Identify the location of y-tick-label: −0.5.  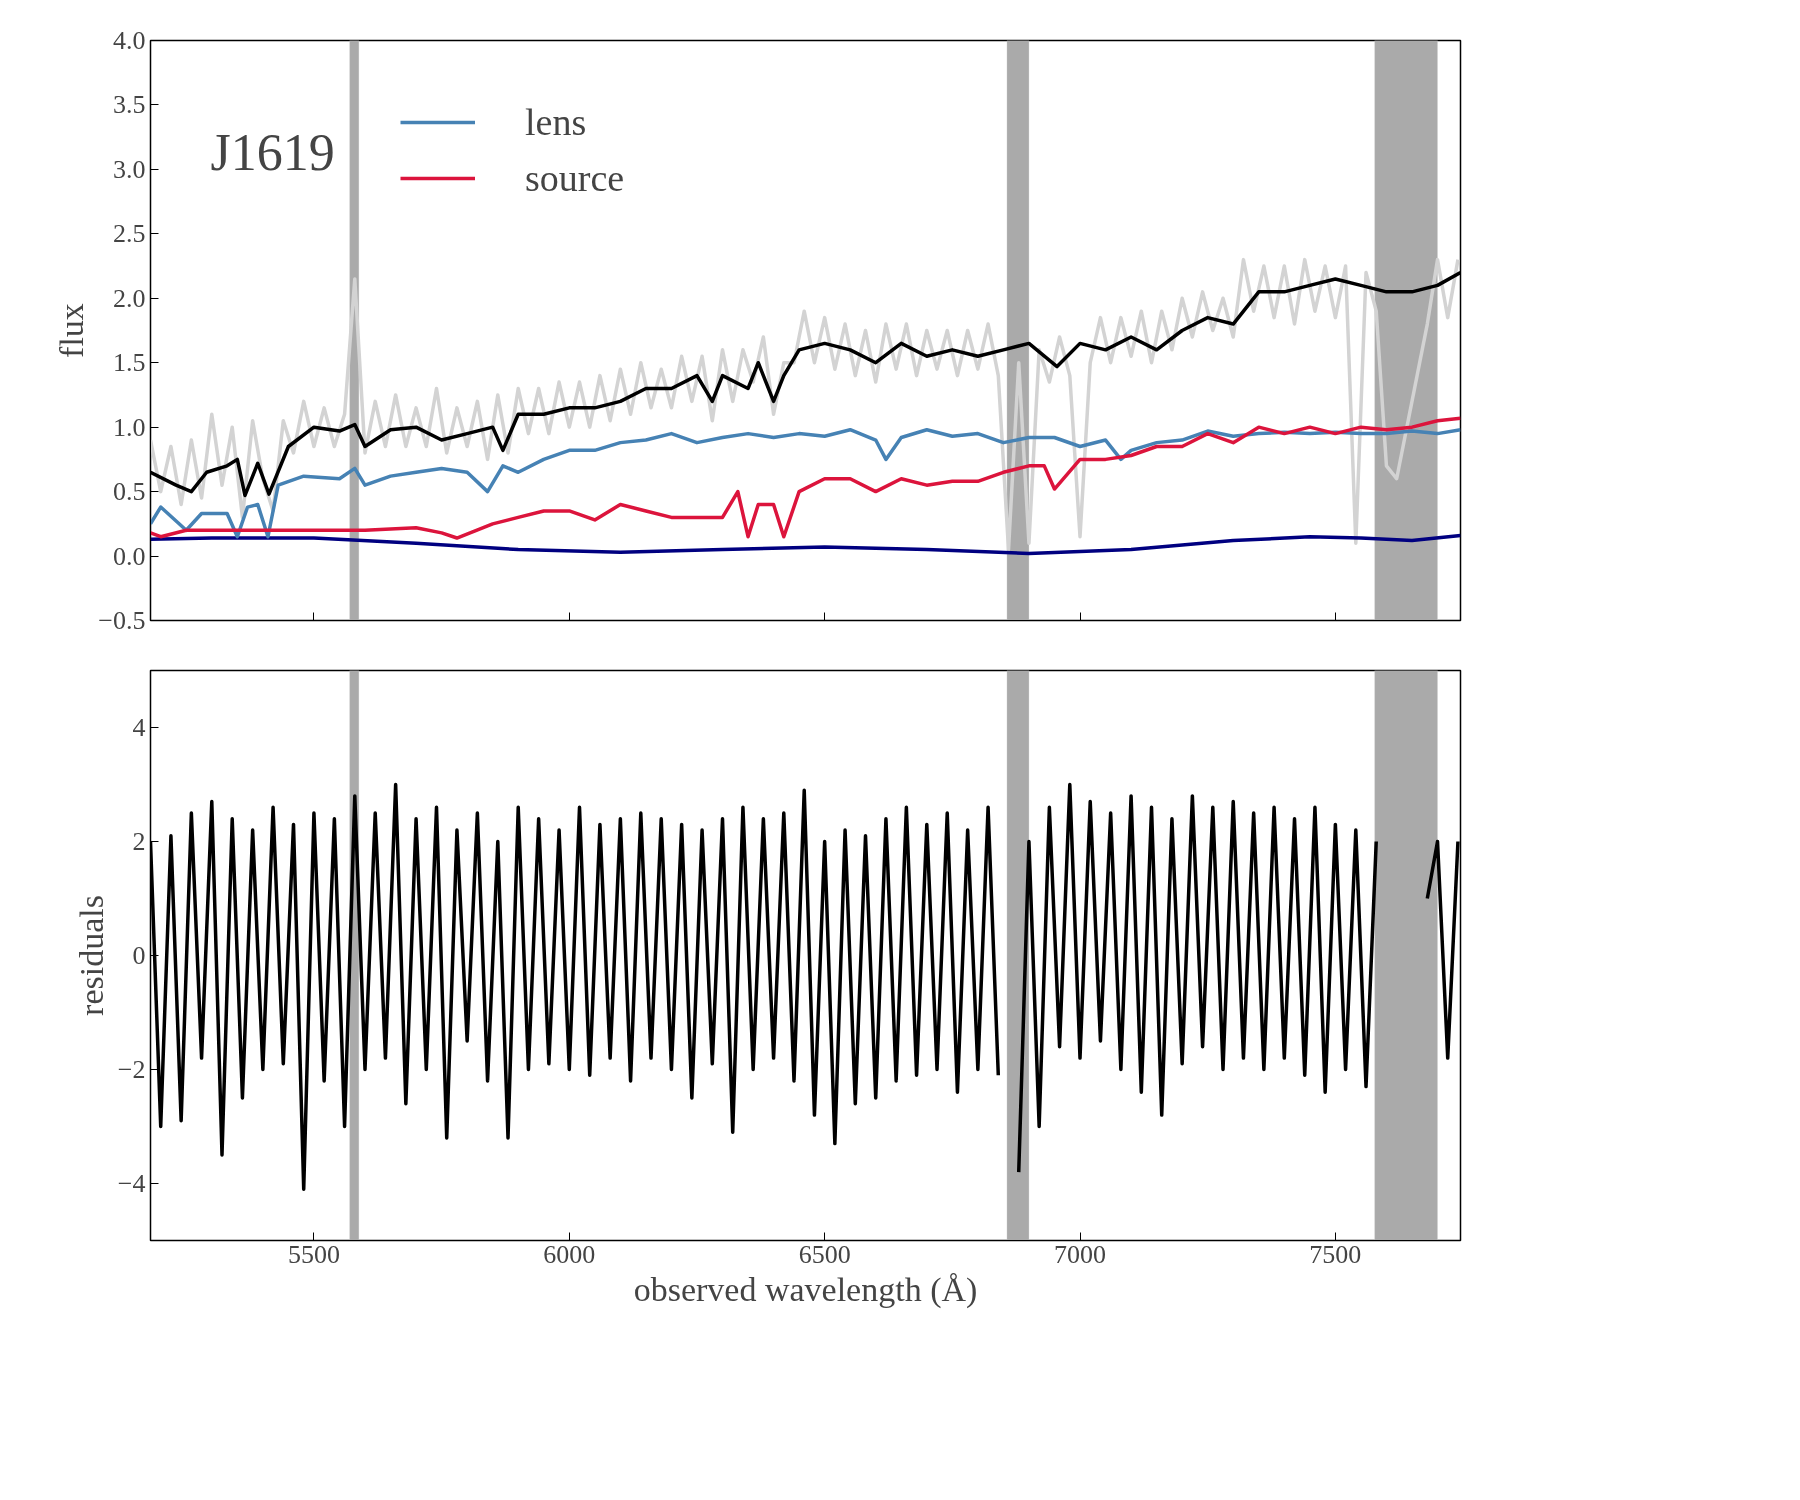
(122, 620).